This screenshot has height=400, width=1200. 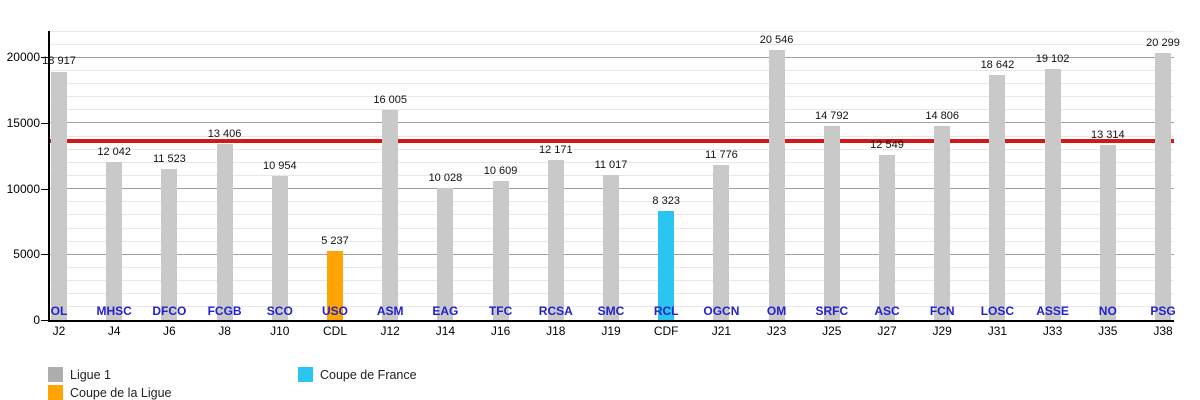 What do you see at coordinates (390, 311) in the screenshot?
I see `club-label-asm: ASM` at bounding box center [390, 311].